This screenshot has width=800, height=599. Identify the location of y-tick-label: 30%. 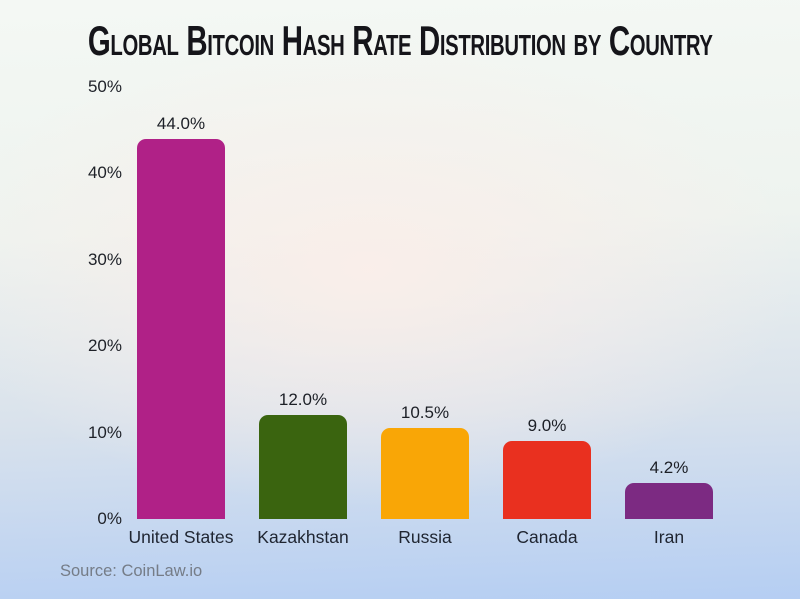
(104, 259).